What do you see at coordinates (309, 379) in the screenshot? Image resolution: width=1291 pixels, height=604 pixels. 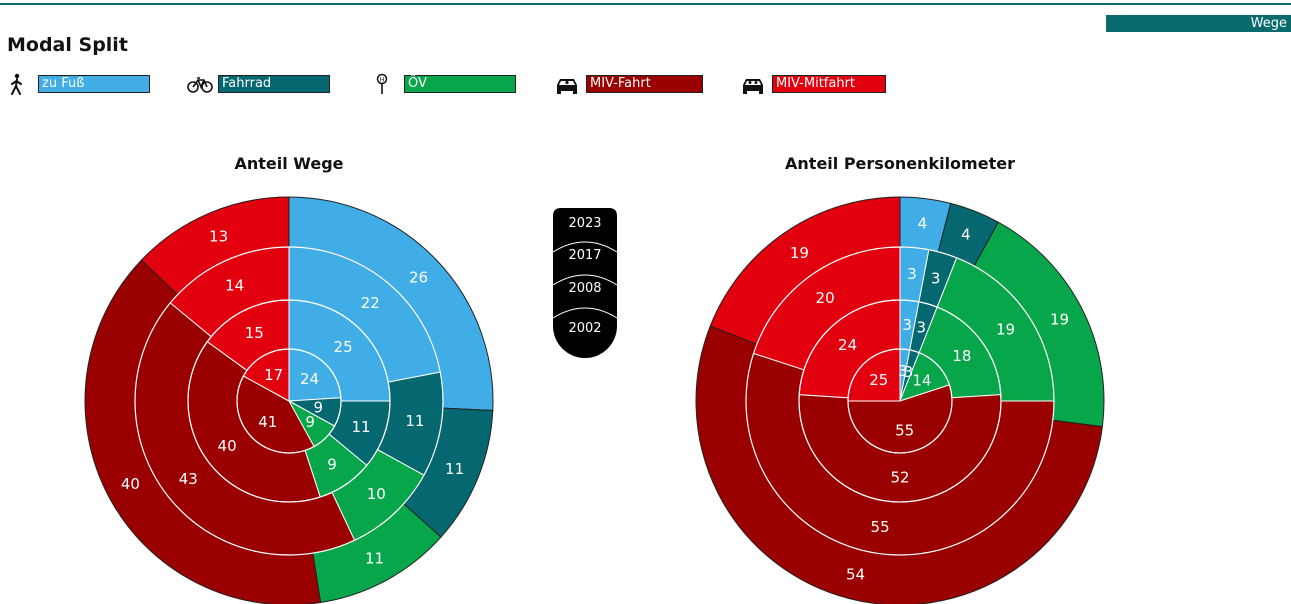 I see `segment-label-2002-fuss: 24` at bounding box center [309, 379].